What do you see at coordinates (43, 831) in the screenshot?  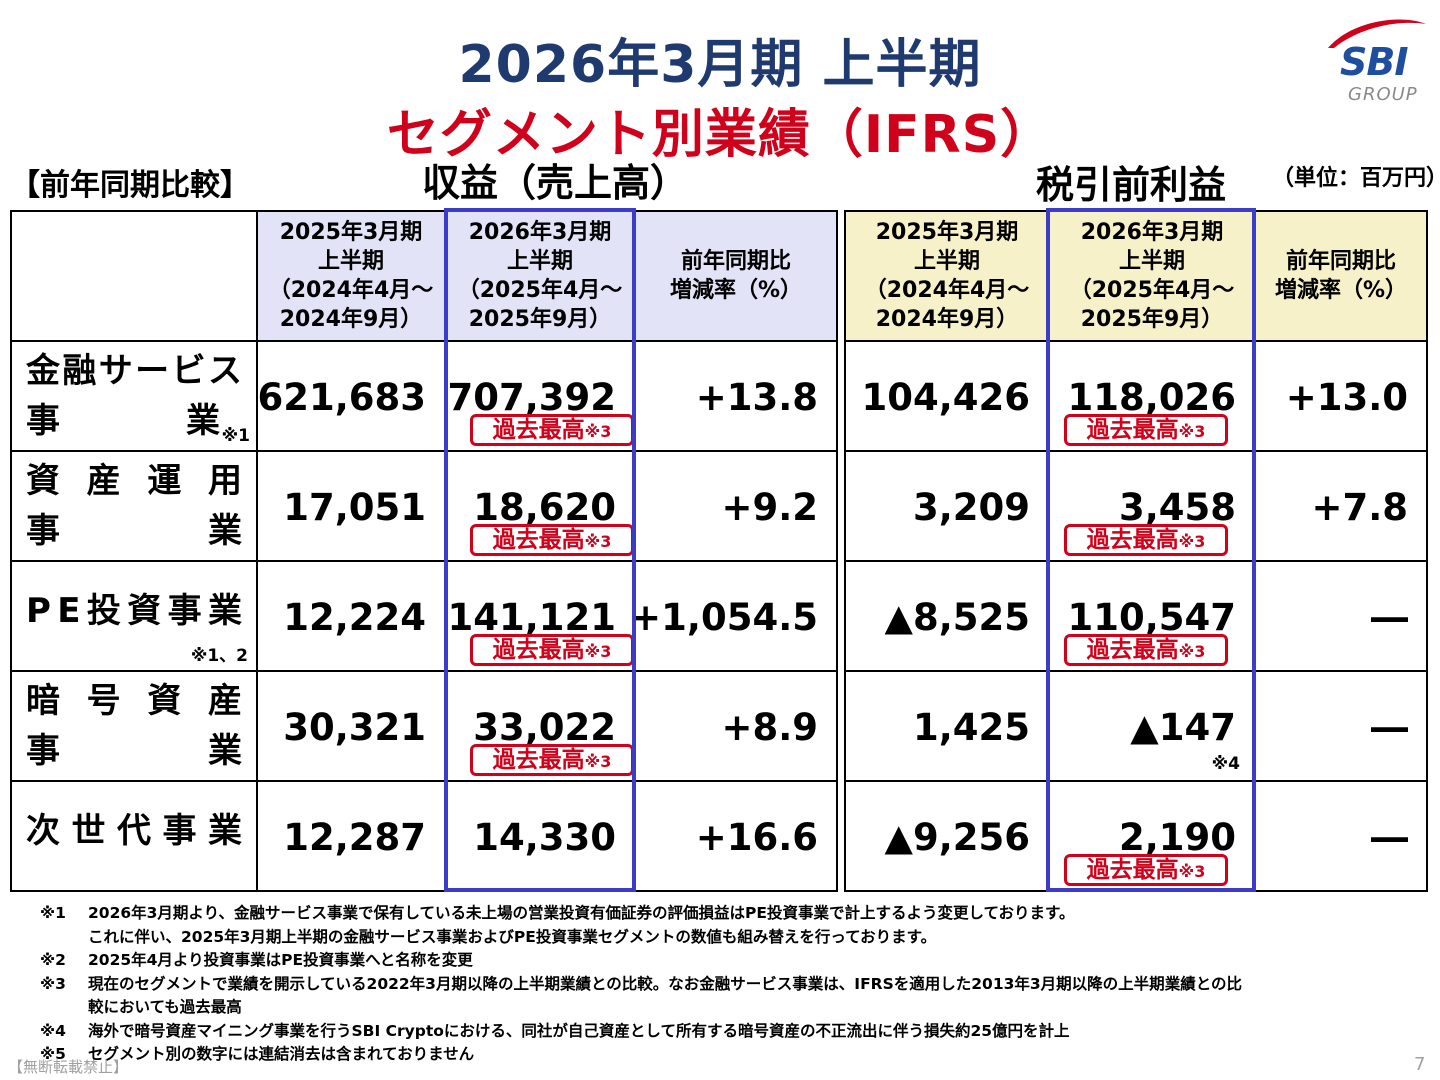 I see `char: 次` at bounding box center [43, 831].